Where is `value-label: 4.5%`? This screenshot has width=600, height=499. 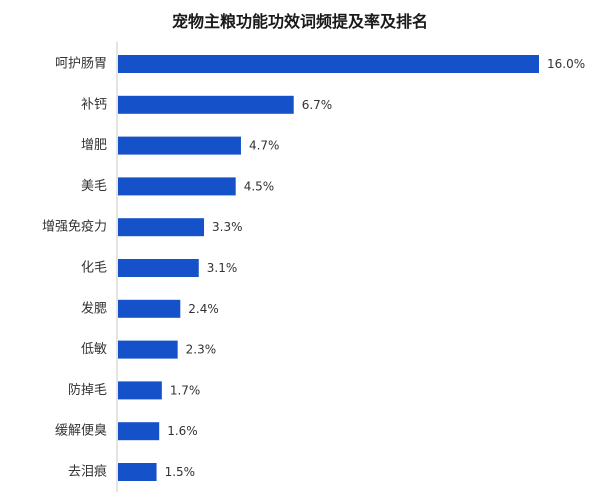
value-label: 4.5% is located at coordinates (259, 186).